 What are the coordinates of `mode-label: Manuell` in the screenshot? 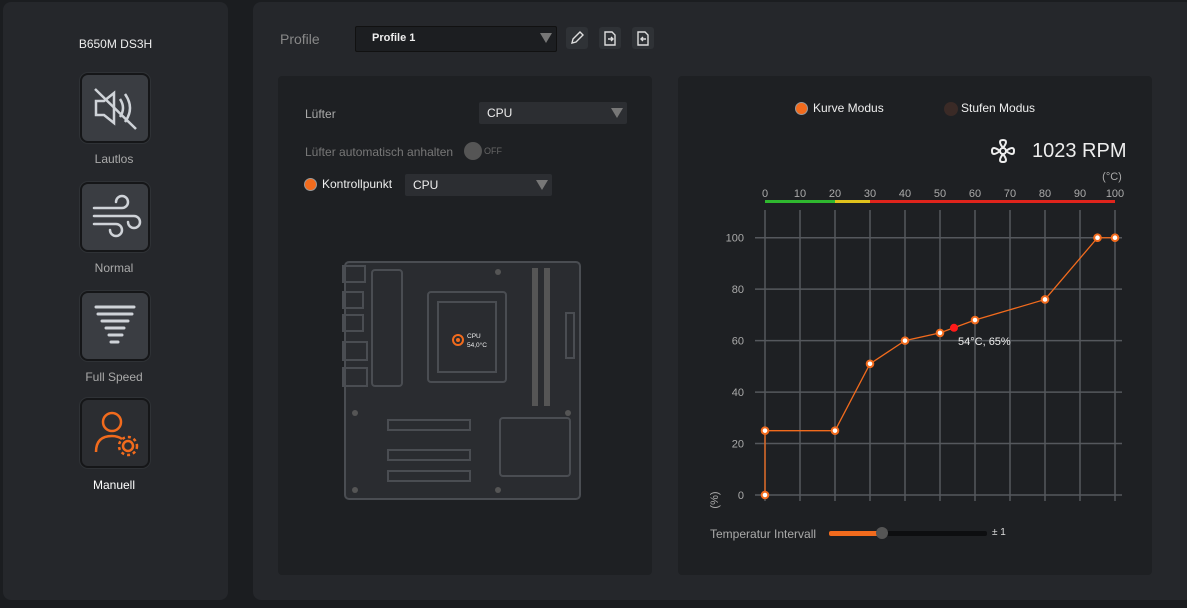 It's located at (114, 485).